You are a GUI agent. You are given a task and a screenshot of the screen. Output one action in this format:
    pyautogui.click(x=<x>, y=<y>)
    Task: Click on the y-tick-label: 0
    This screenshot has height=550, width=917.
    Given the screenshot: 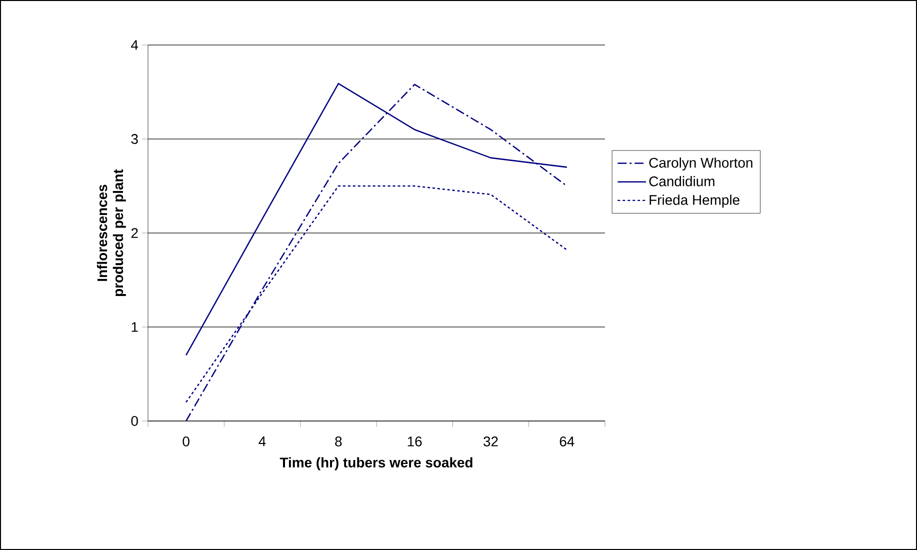 What is the action you would take?
    pyautogui.click(x=134, y=421)
    